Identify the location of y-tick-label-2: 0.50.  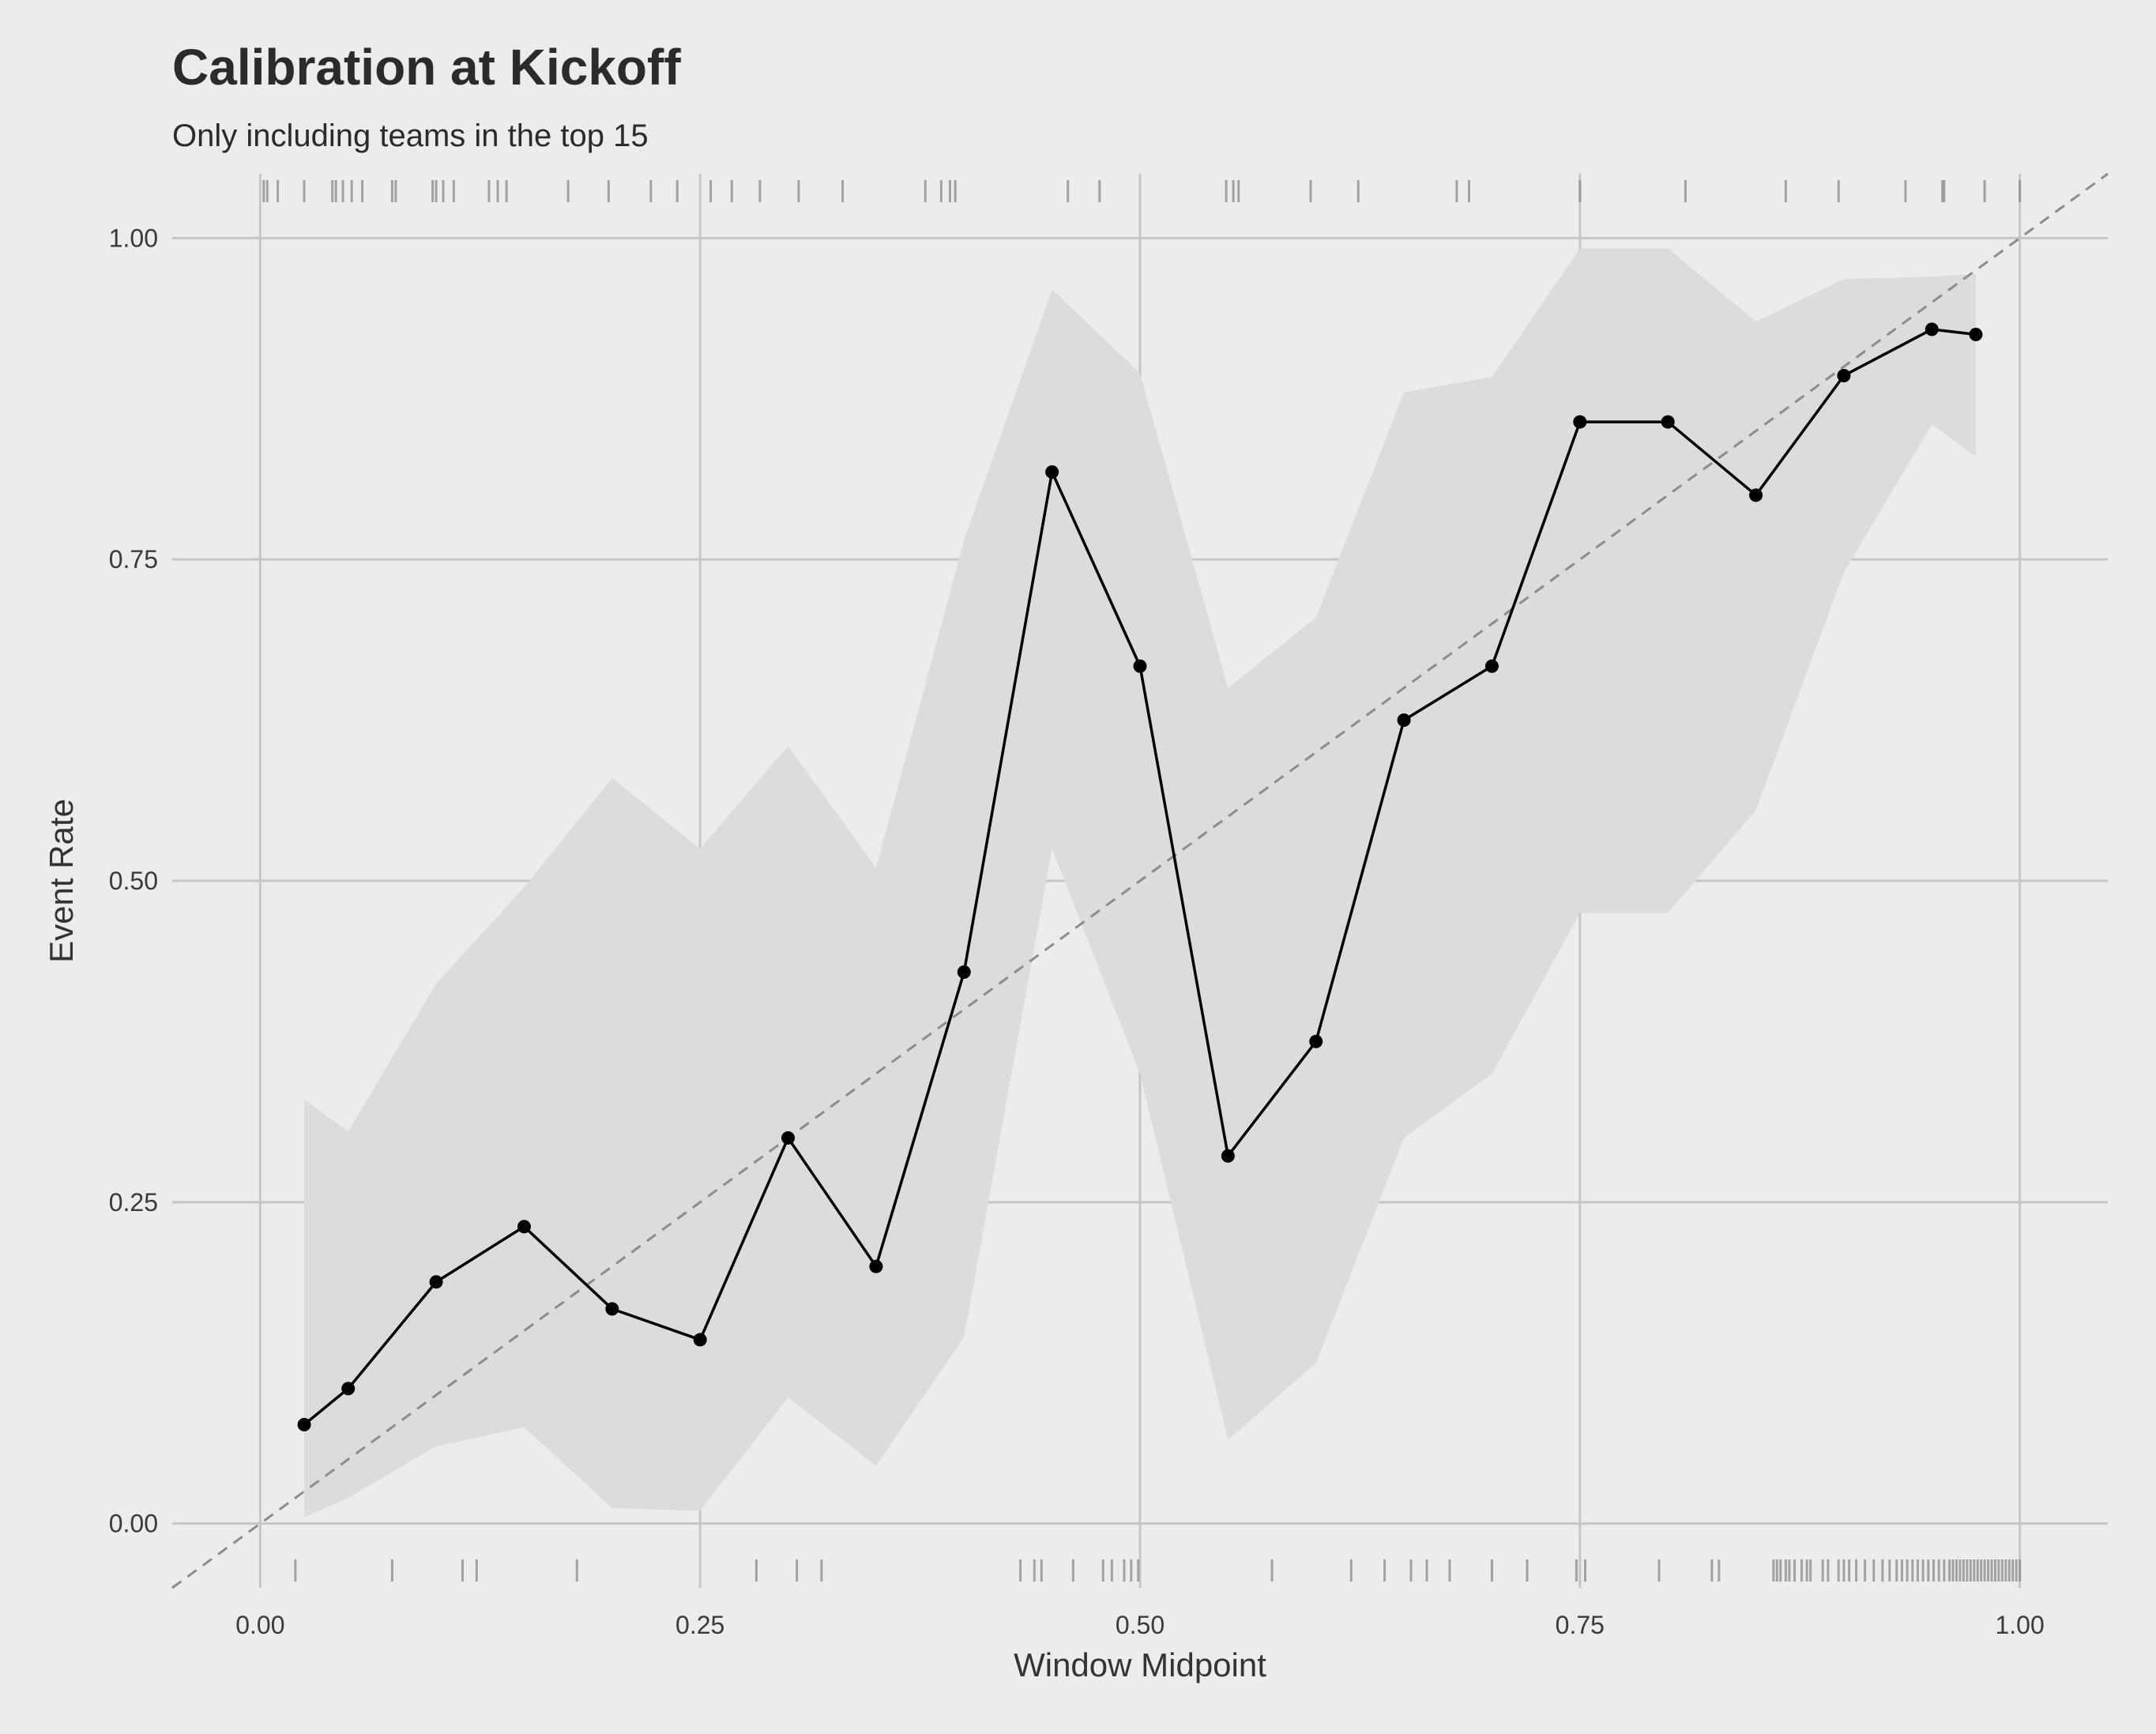
(134, 881).